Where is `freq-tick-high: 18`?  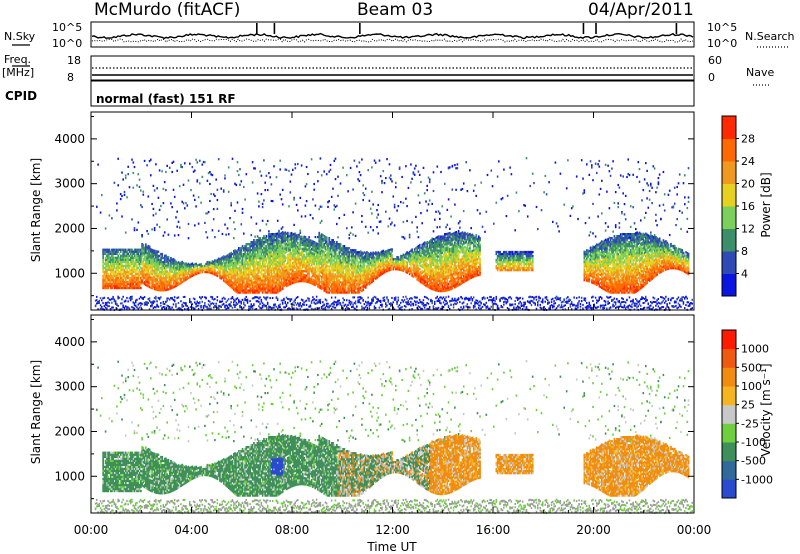 freq-tick-high: 18 is located at coordinates (74, 60).